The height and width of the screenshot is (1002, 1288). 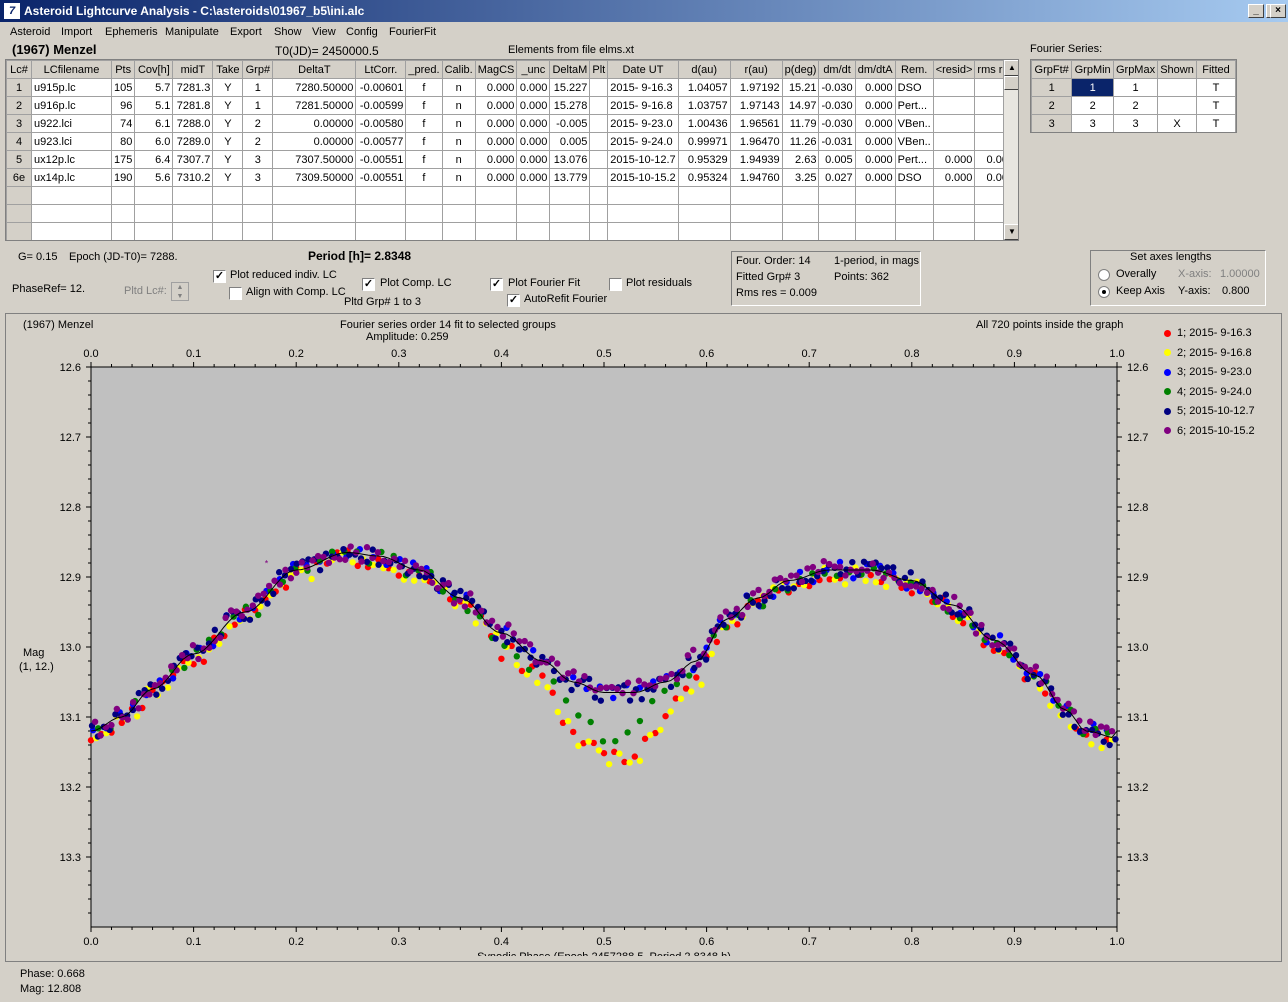 What do you see at coordinates (314, 87) in the screenshot?
I see `lc-cell: 7280.50000` at bounding box center [314, 87].